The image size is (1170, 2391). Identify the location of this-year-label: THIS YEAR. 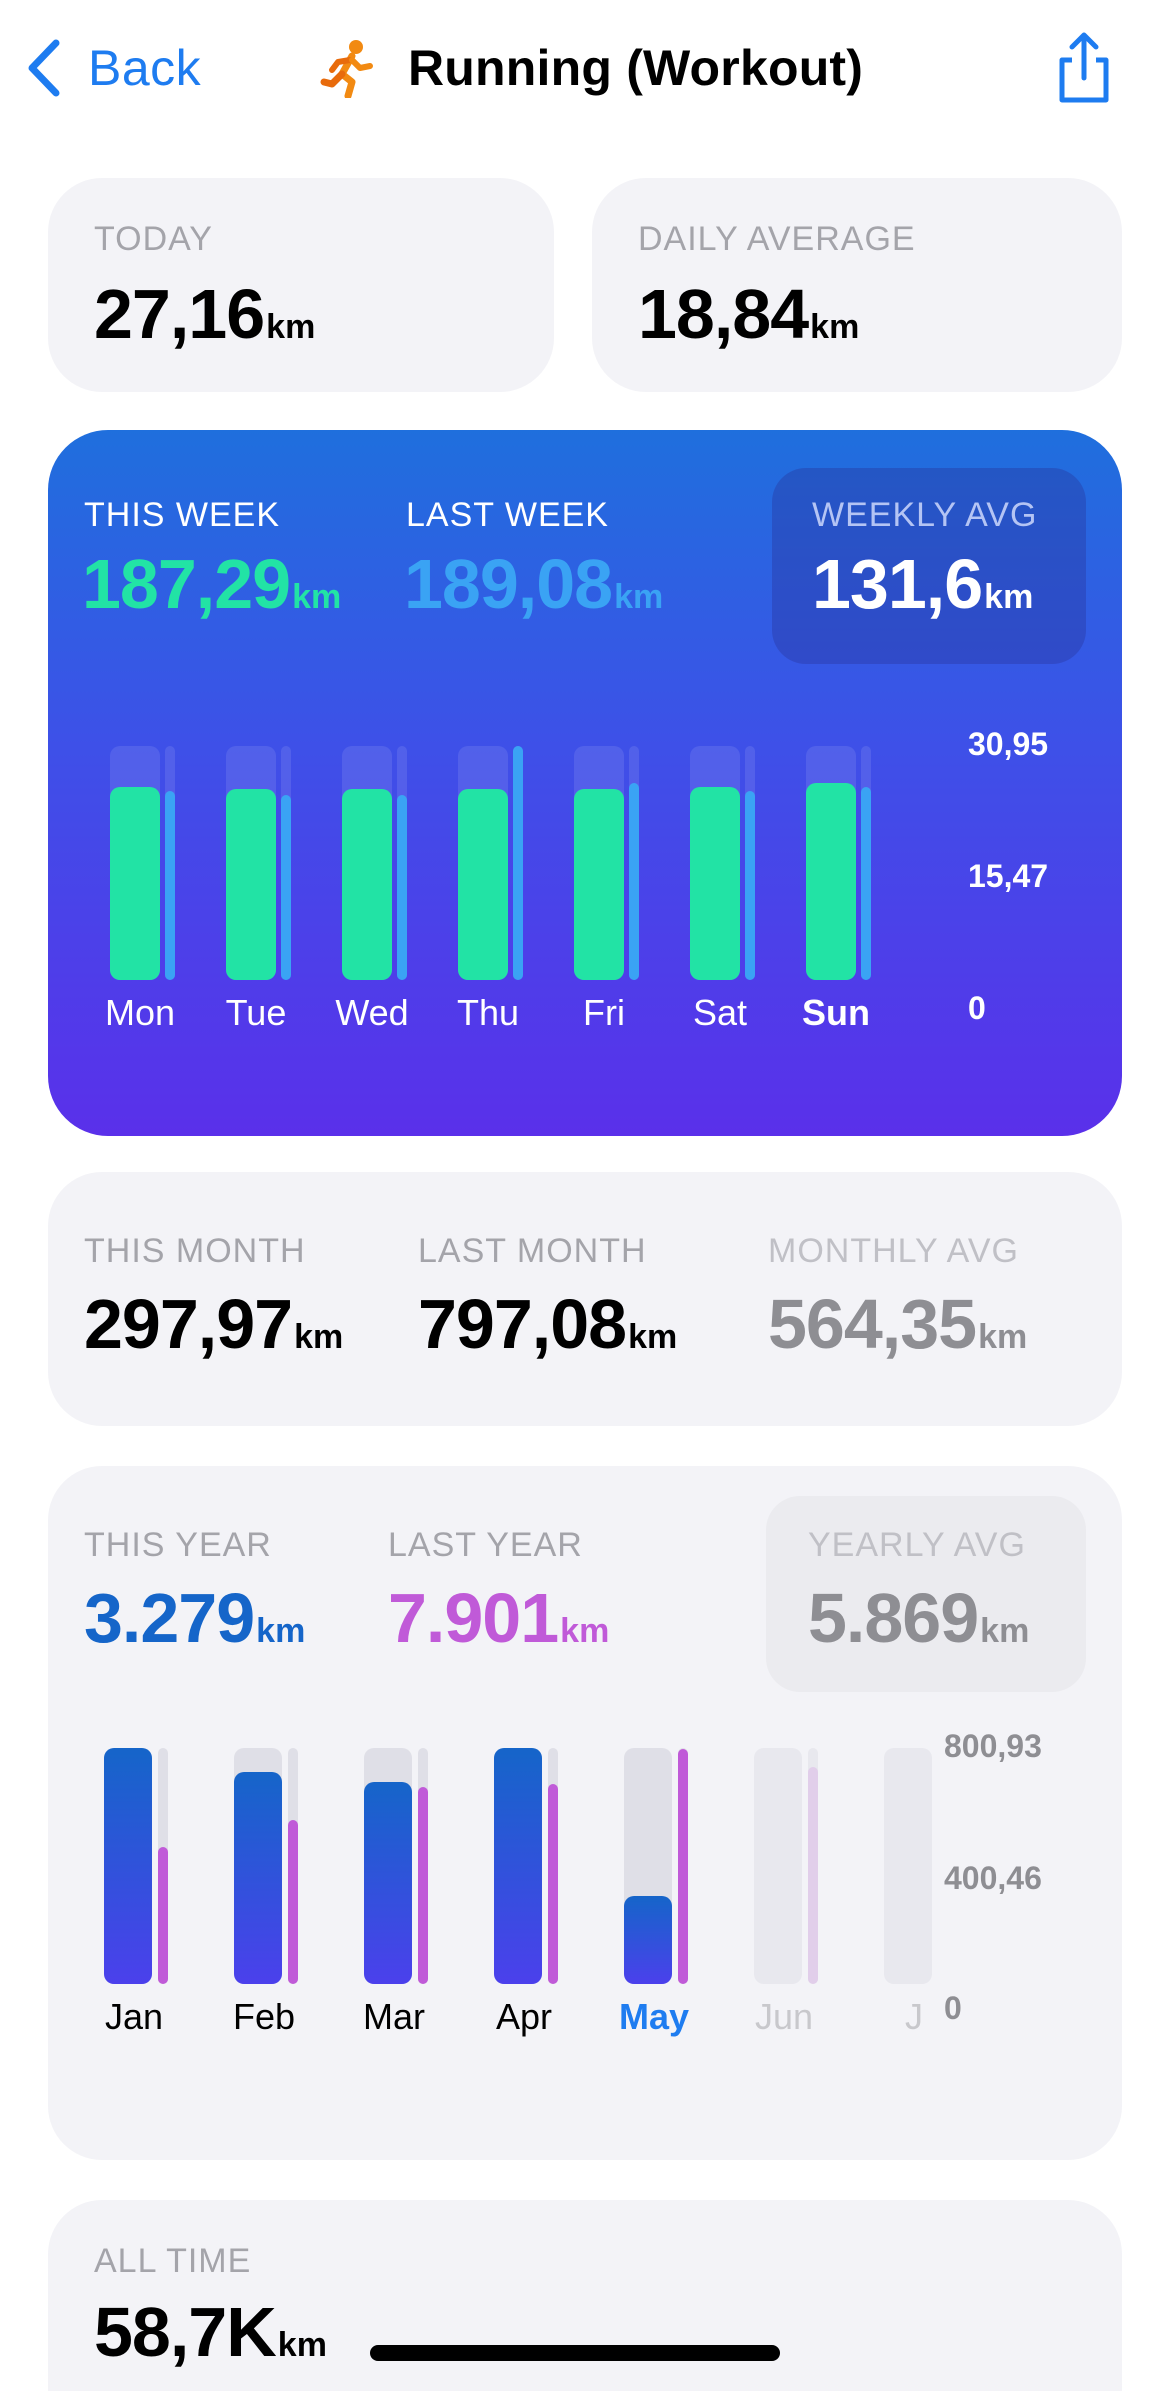
(178, 1545).